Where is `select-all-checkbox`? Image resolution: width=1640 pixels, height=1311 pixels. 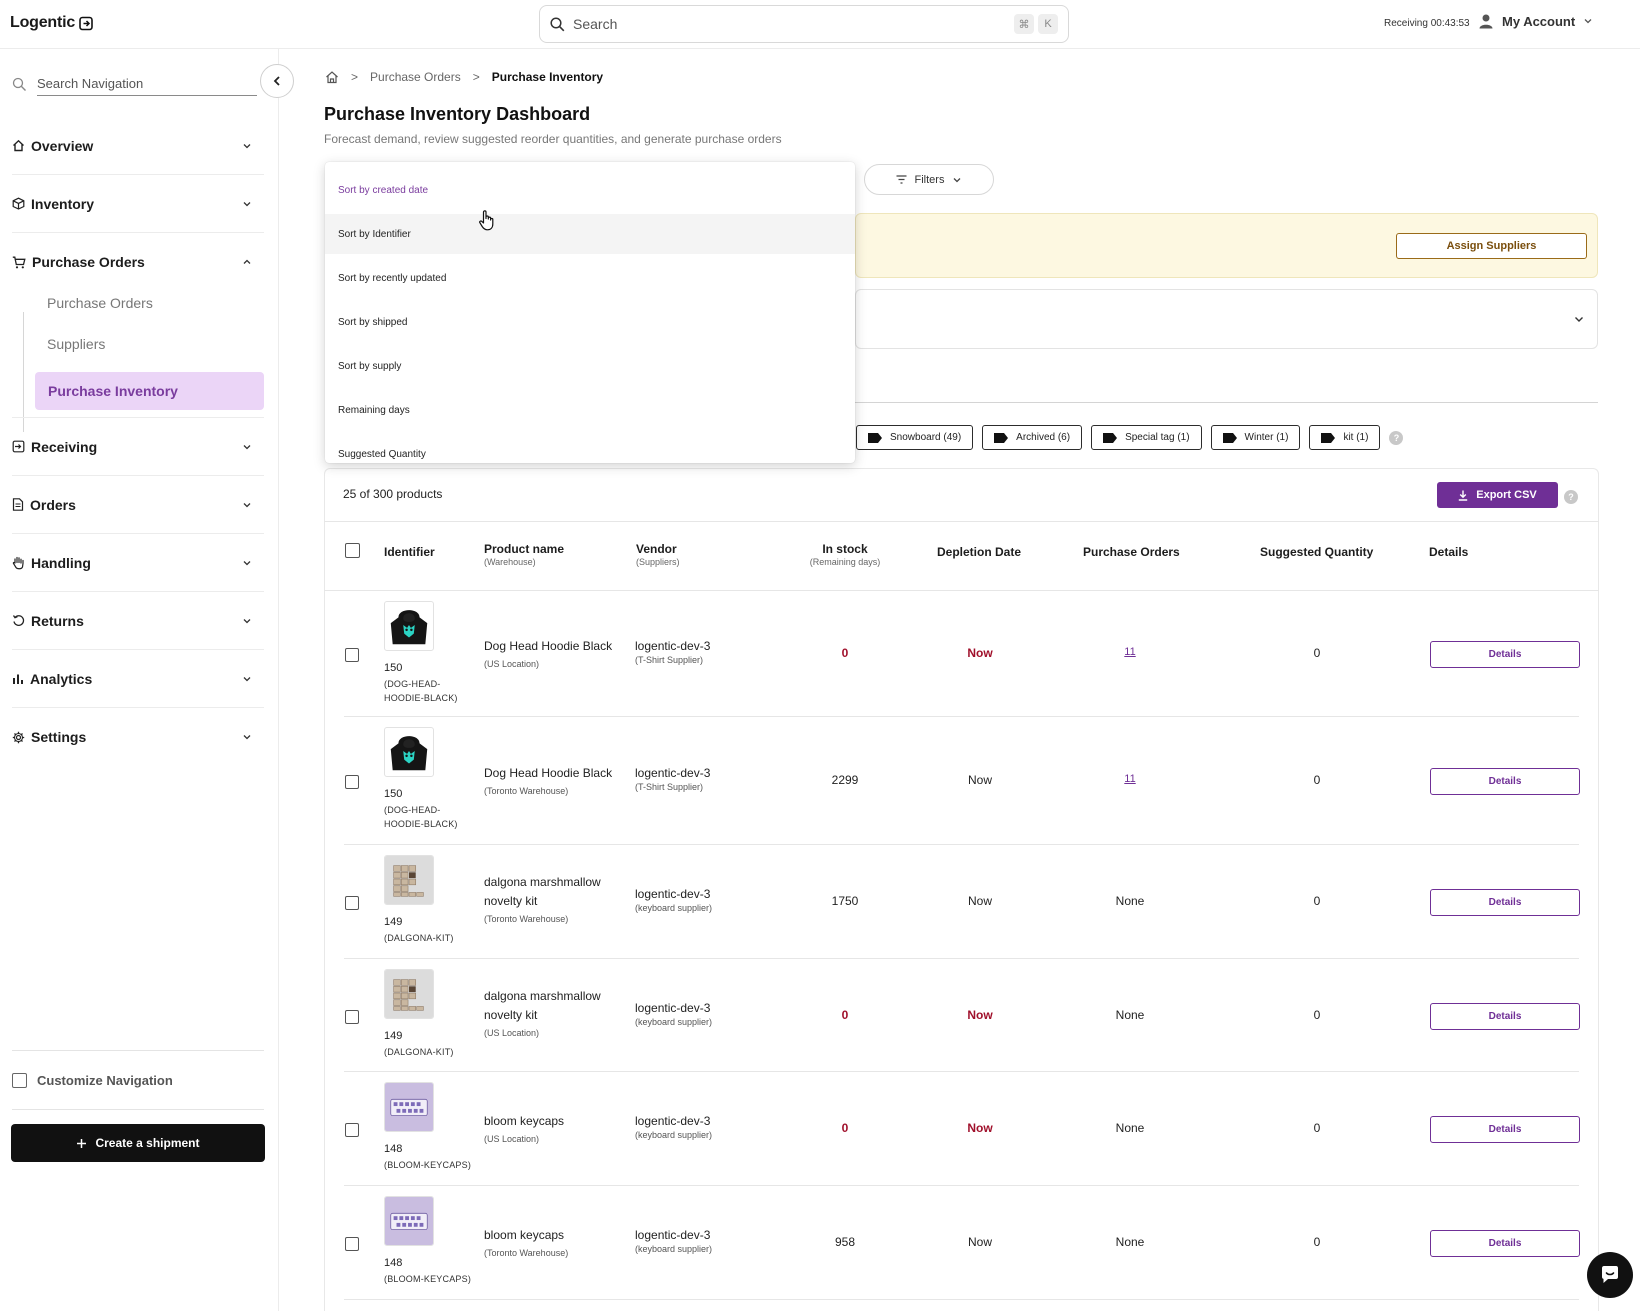 select-all-checkbox is located at coordinates (352, 550).